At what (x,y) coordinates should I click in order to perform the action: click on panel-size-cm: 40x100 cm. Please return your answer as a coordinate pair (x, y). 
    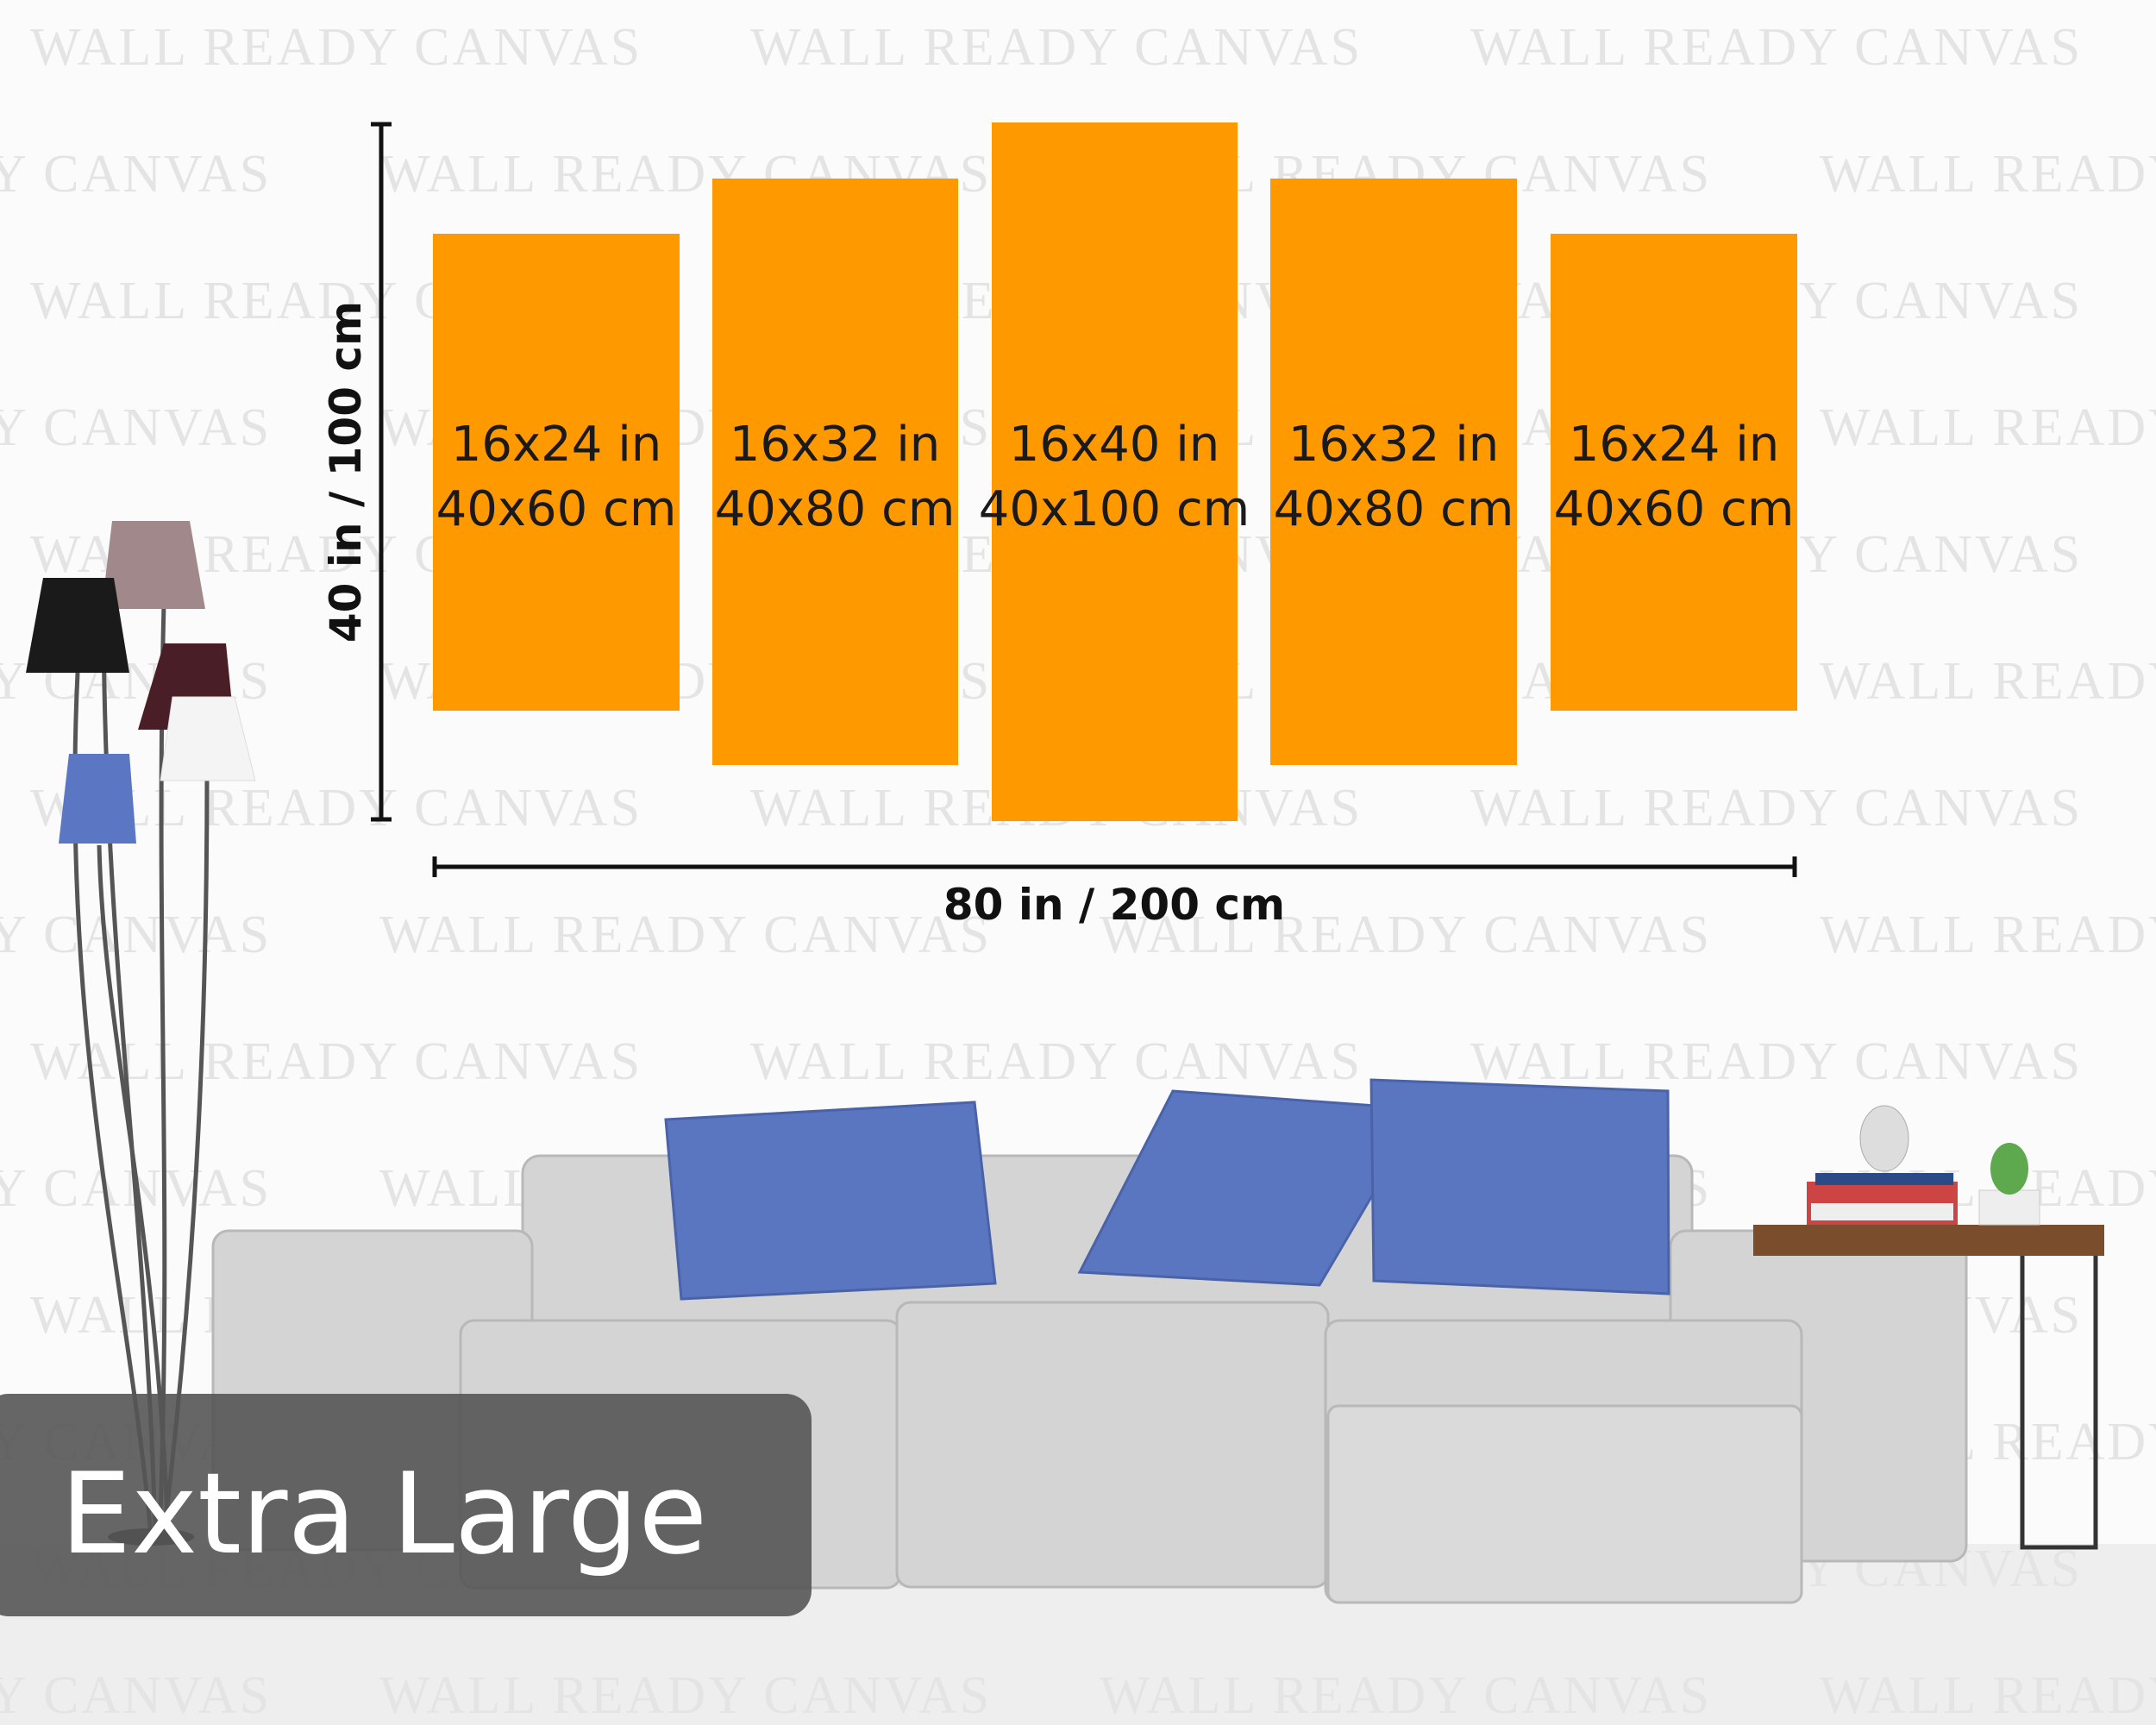
    Looking at the image, I should click on (1114, 509).